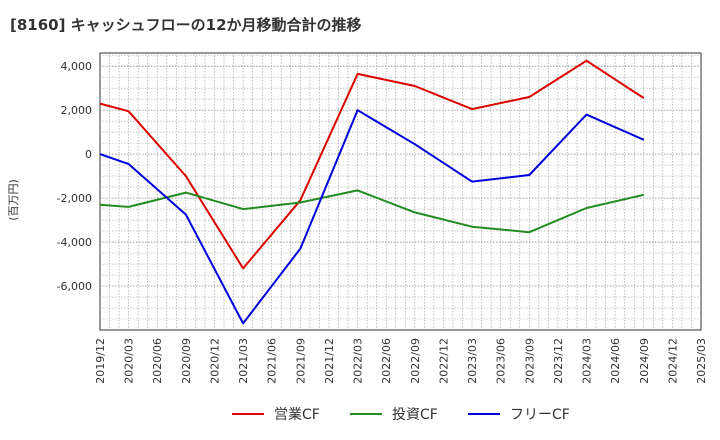  I want to click on x-tick-label: 2021/06, so click(272, 361).